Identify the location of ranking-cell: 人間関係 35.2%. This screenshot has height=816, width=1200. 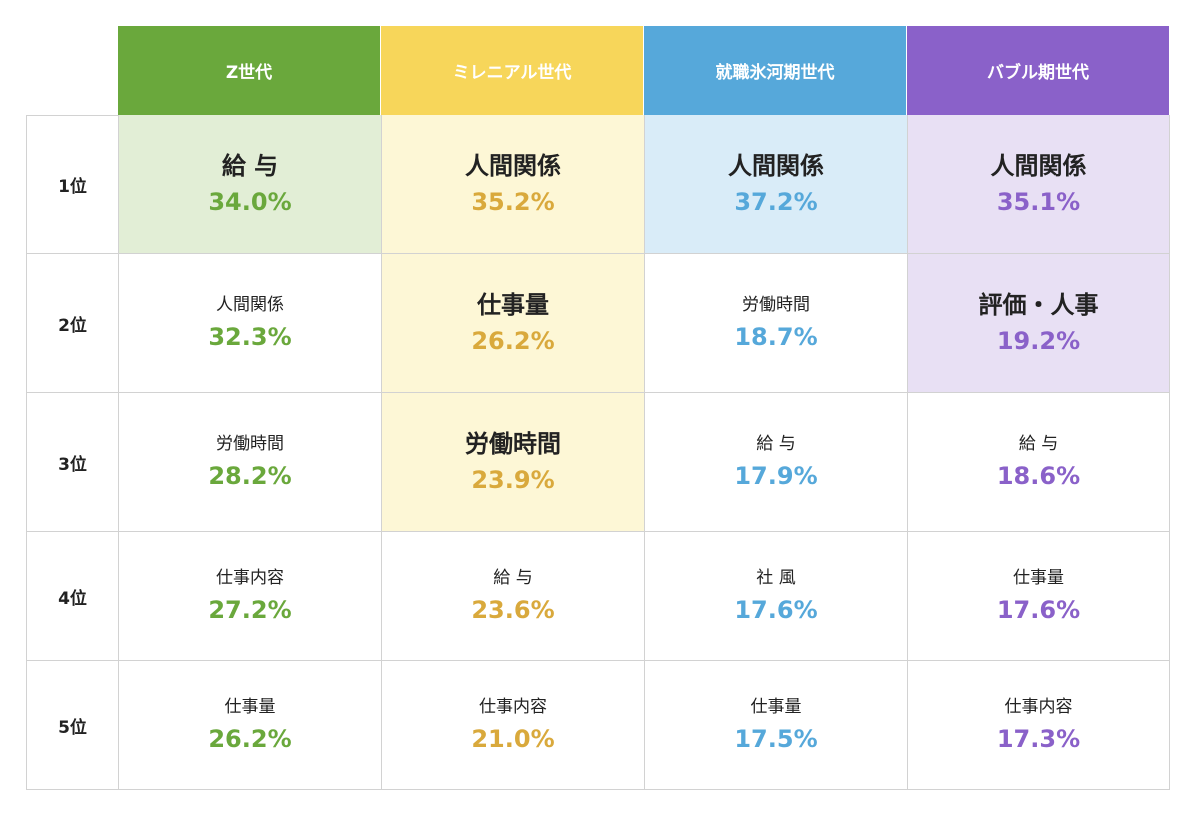
(512, 184).